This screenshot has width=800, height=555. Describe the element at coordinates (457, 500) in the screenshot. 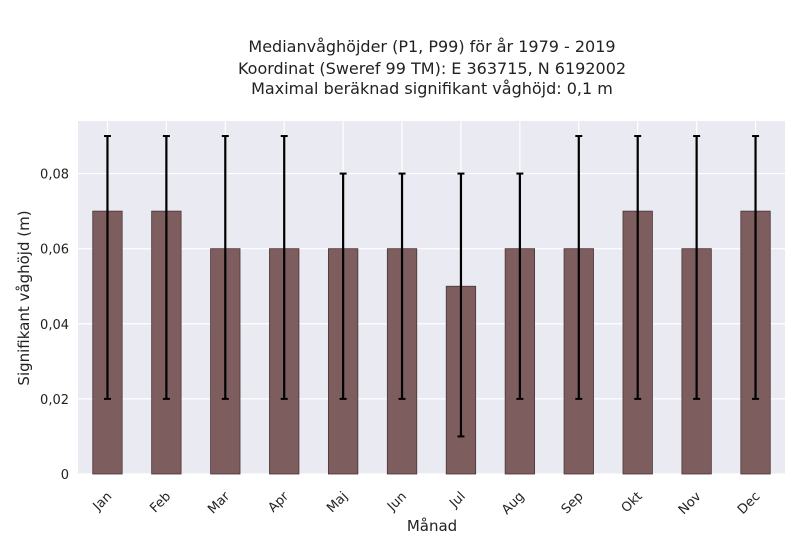

I see `x-tick-label: Jul` at that location.